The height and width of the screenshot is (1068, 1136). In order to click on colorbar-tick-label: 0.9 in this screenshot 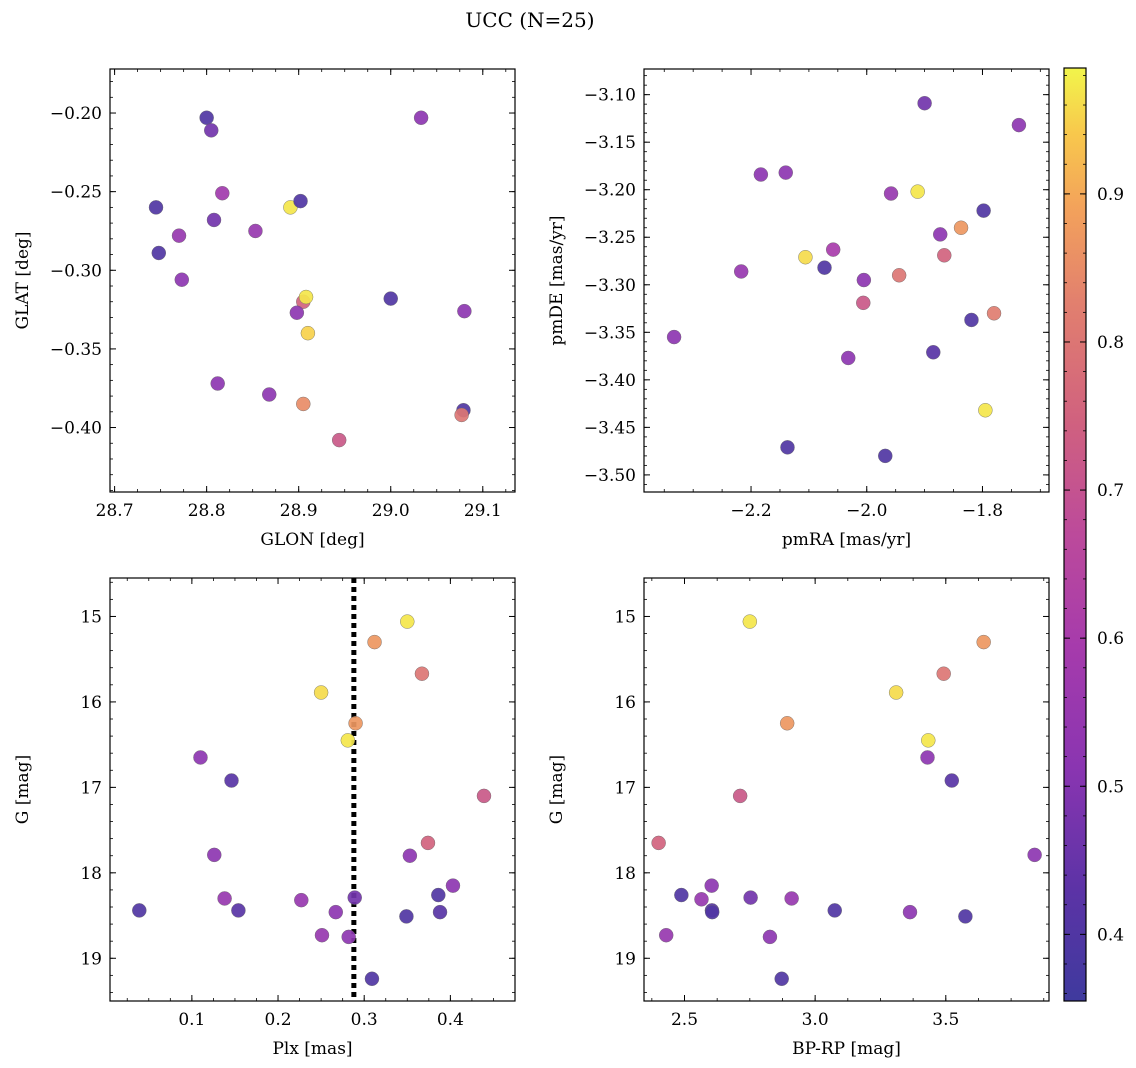, I will do `click(1110, 195)`.